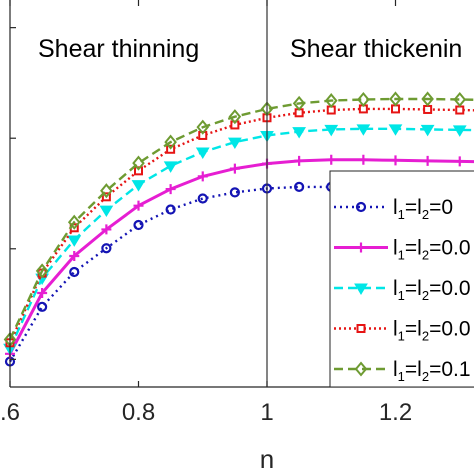 The image size is (474, 474). I want to click on legend-item-2: l1=l2=0.0, so click(402, 250).